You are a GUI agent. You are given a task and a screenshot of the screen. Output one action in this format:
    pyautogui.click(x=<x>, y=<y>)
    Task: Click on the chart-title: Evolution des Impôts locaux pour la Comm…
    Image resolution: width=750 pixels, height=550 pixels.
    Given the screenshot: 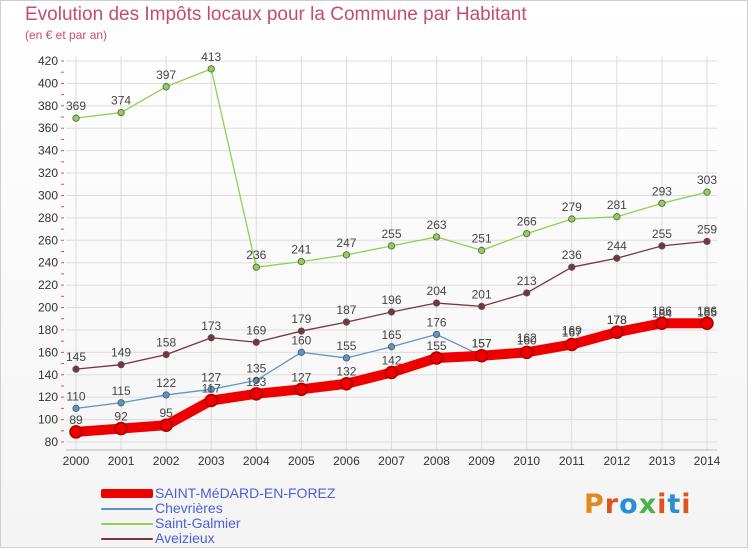 What is the action you would take?
    pyautogui.click(x=276, y=14)
    